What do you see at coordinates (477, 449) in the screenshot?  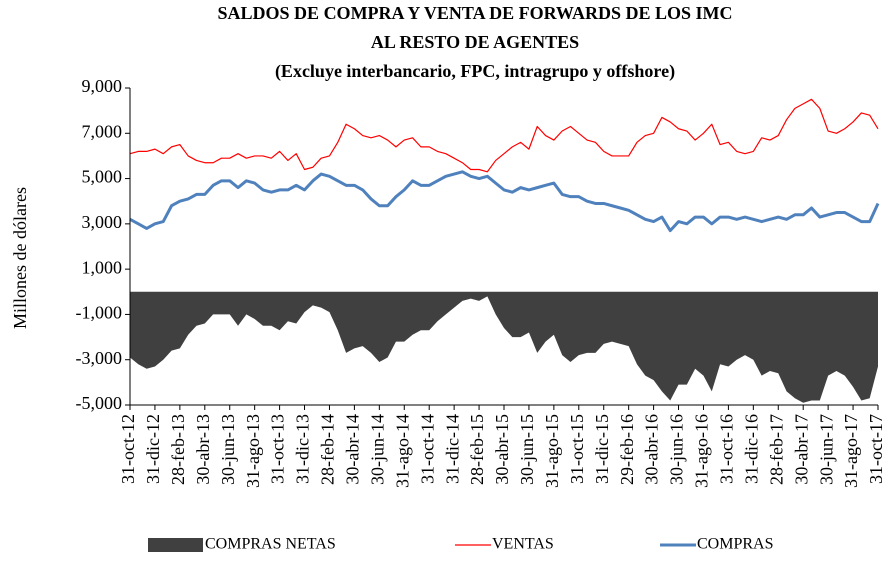 I see `x-tick-label: 28-feb-15` at bounding box center [477, 449].